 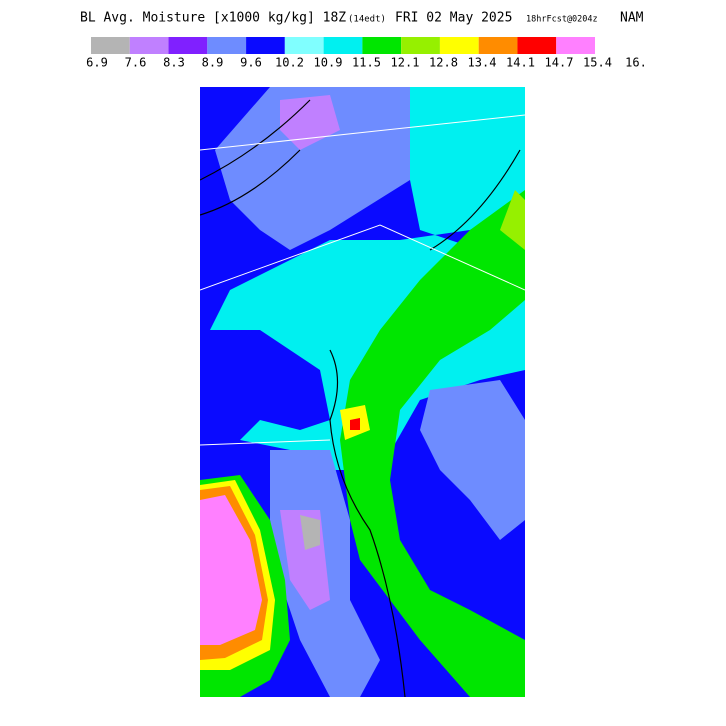 What do you see at coordinates (559, 63) in the screenshot?
I see `legend-label: 14.7` at bounding box center [559, 63].